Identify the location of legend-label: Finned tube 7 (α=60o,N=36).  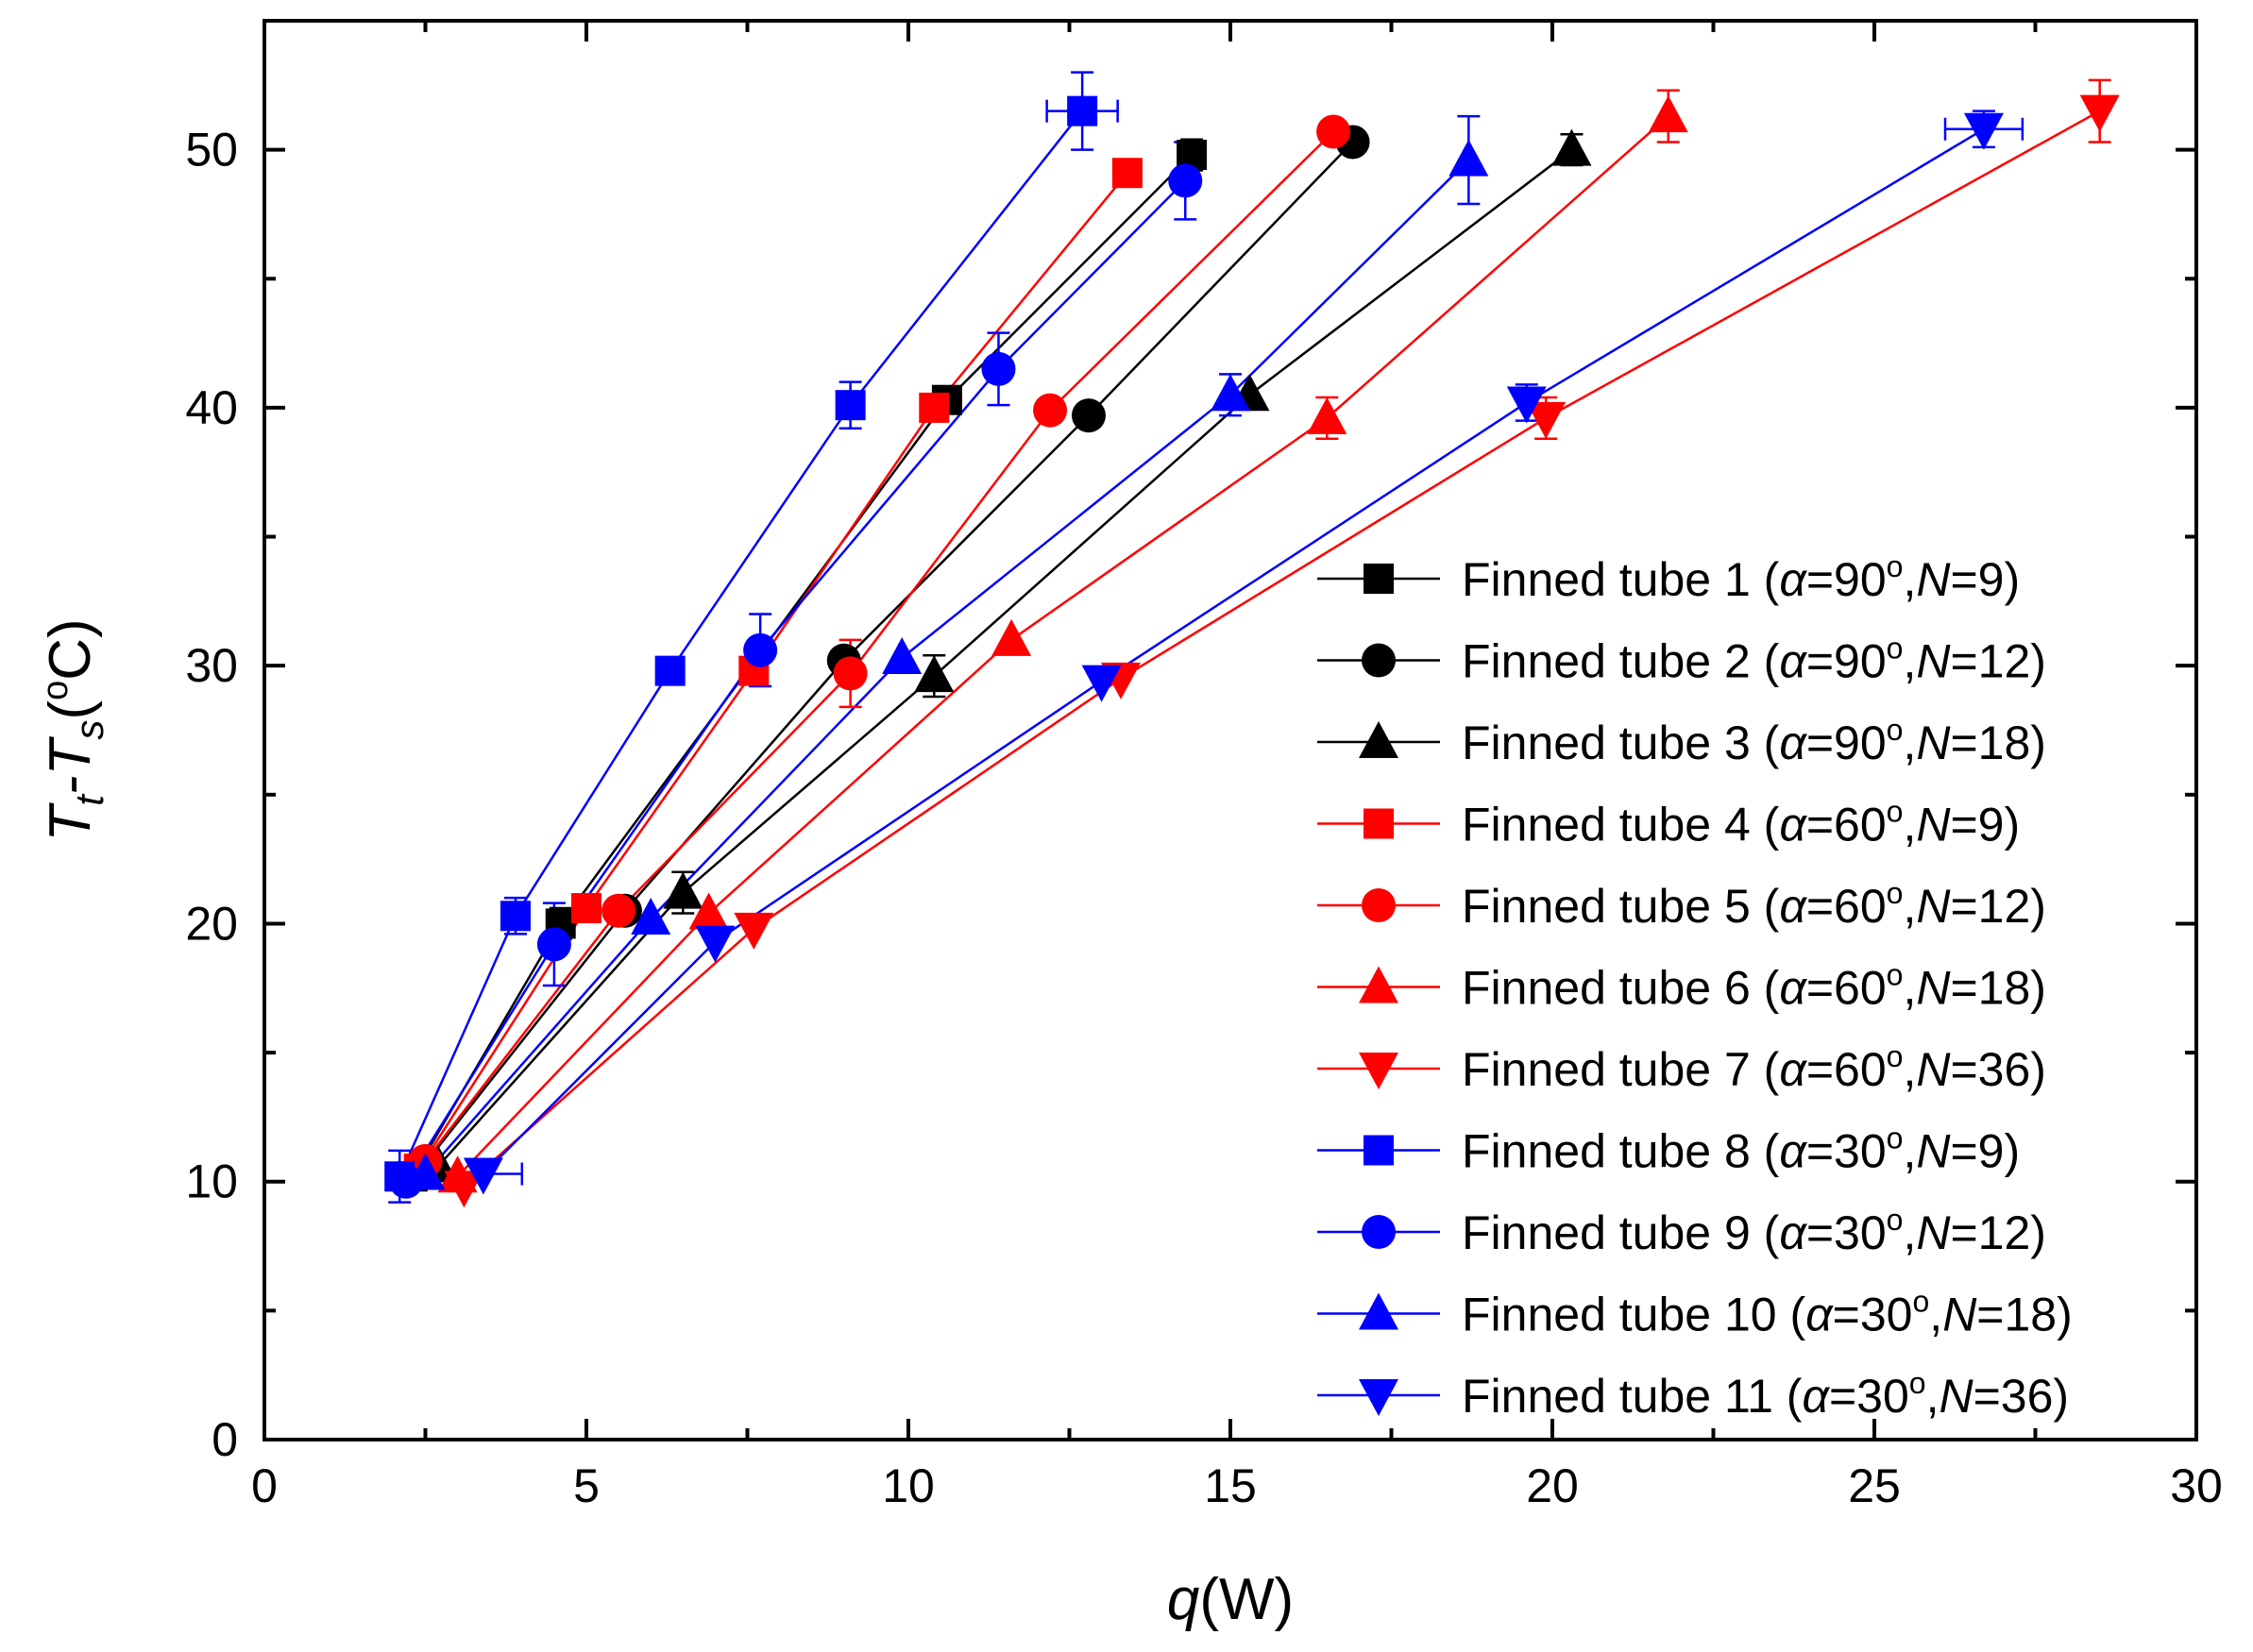
(1754, 1067).